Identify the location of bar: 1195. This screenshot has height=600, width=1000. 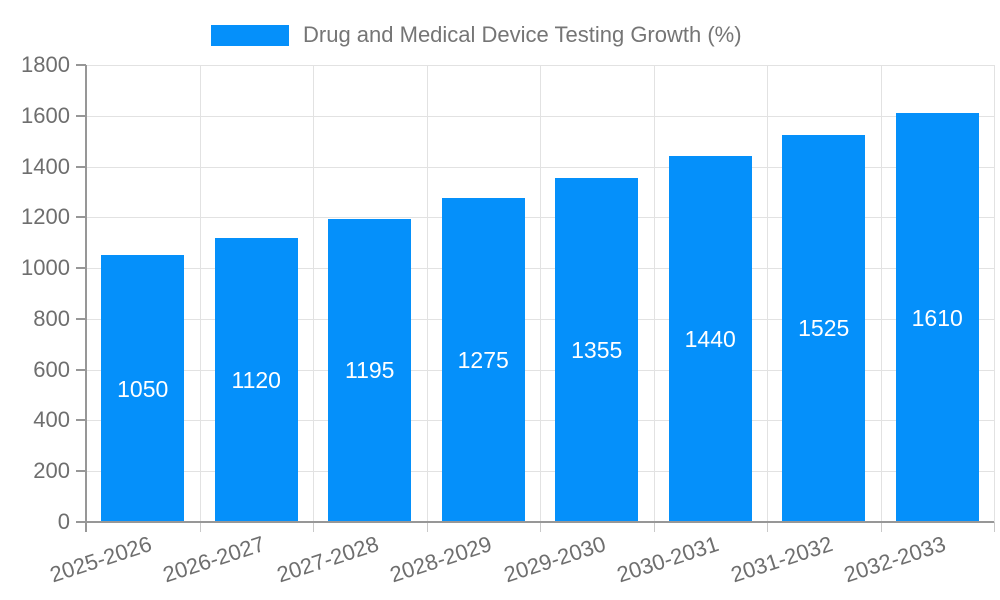
(370, 370).